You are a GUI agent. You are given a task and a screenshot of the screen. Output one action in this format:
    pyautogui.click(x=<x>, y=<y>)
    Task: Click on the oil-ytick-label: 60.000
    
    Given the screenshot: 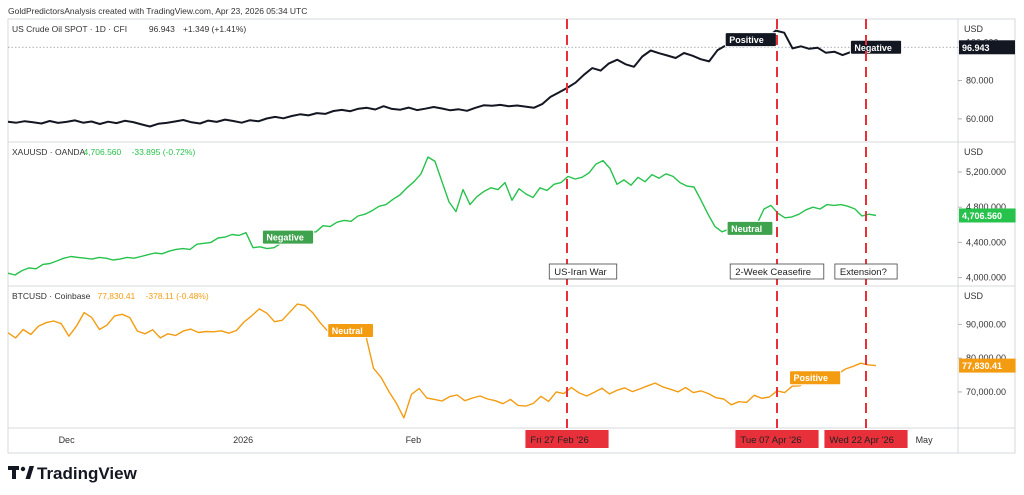 What is the action you would take?
    pyautogui.click(x=980, y=119)
    